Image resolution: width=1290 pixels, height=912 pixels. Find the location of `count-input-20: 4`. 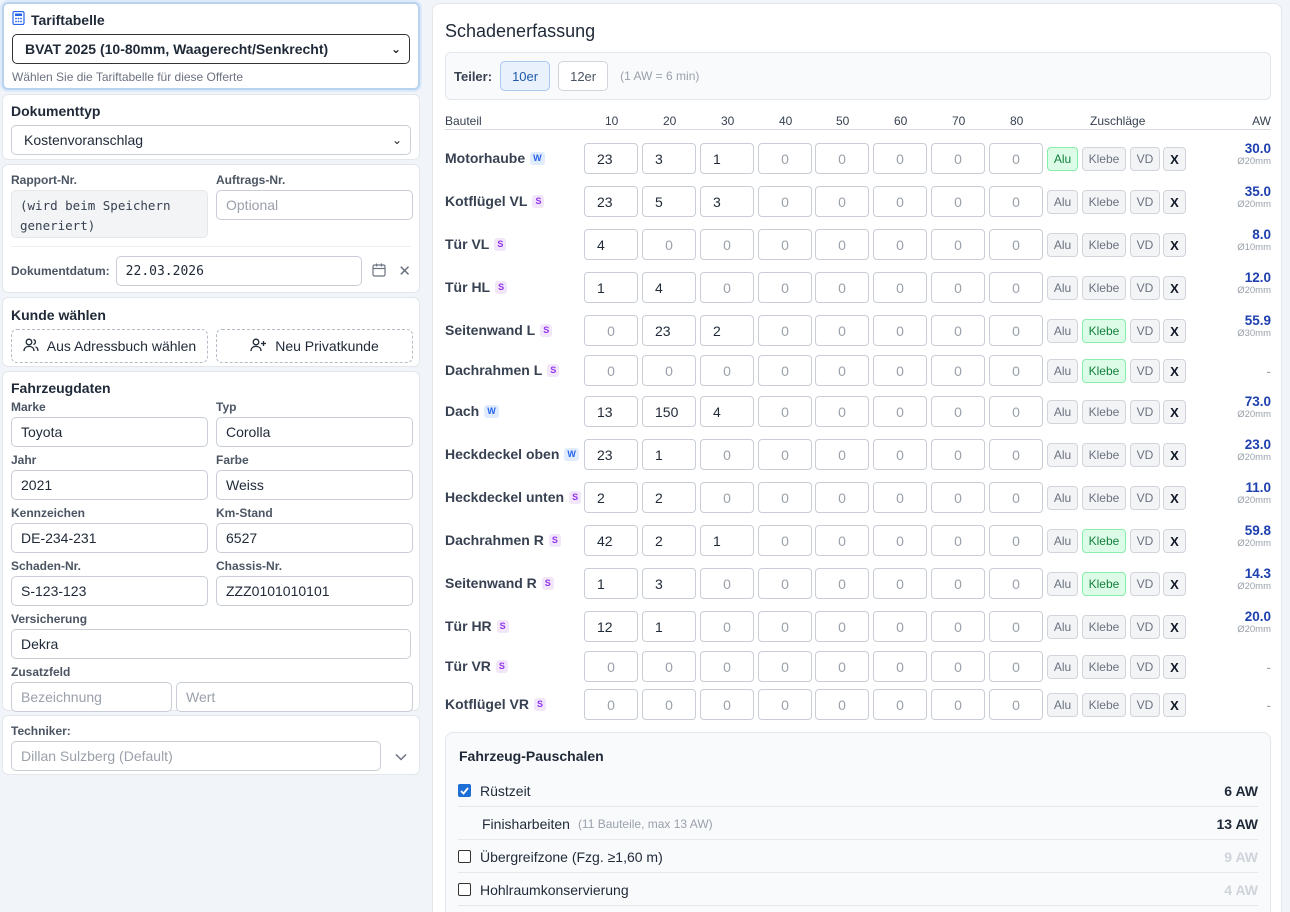

count-input-20: 4 is located at coordinates (669, 287).